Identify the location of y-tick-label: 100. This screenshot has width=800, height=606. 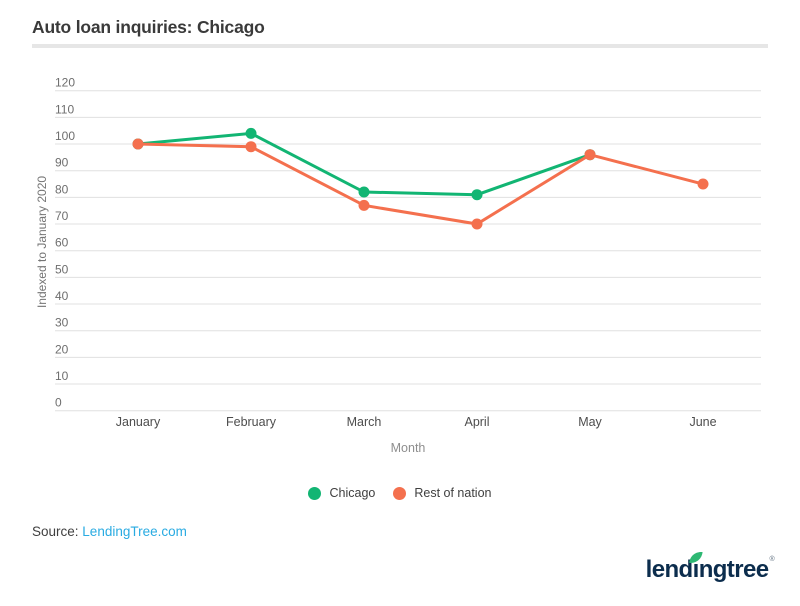
(65, 136).